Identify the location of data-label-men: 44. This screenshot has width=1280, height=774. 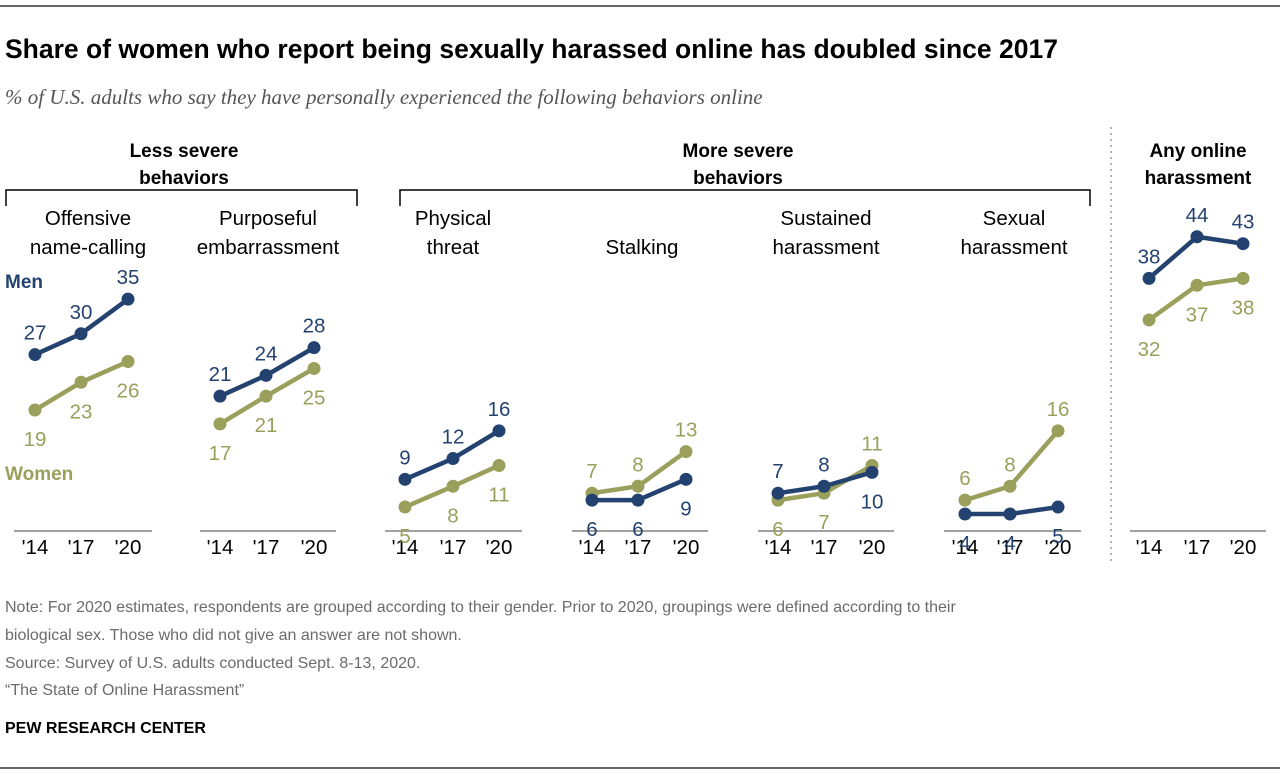
(1197, 215).